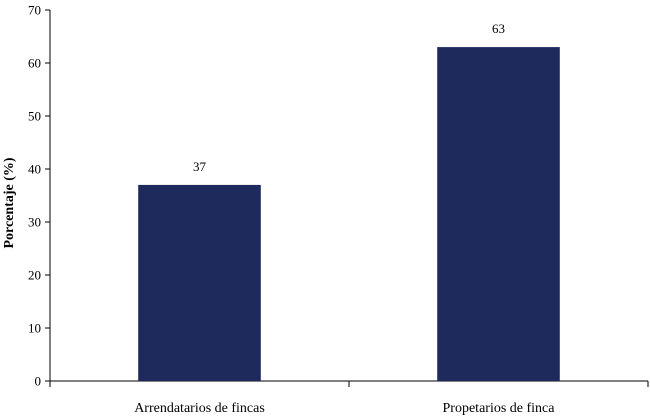  What do you see at coordinates (200, 166) in the screenshot?
I see `data-label: 37` at bounding box center [200, 166].